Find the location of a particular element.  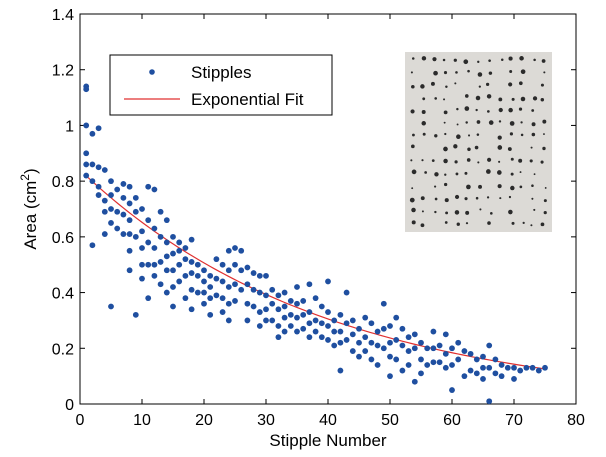

x-tick-label: 20 is located at coordinates (204, 420).